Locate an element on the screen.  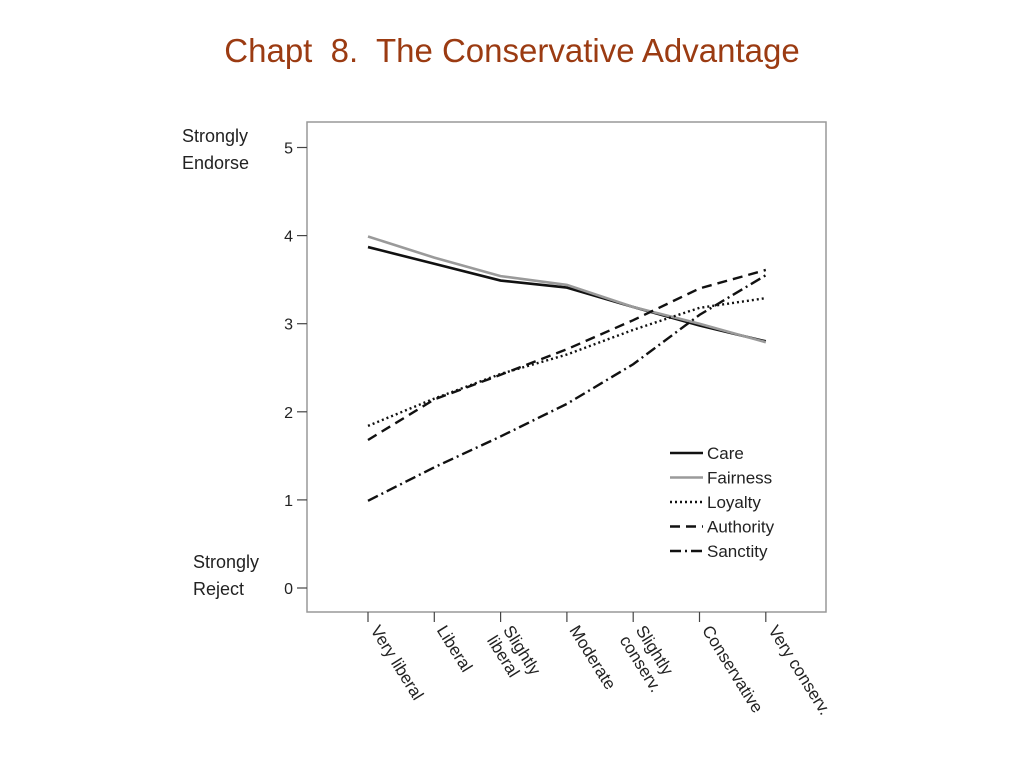
x-tick-label: Very conserv. is located at coordinates (799, 670).